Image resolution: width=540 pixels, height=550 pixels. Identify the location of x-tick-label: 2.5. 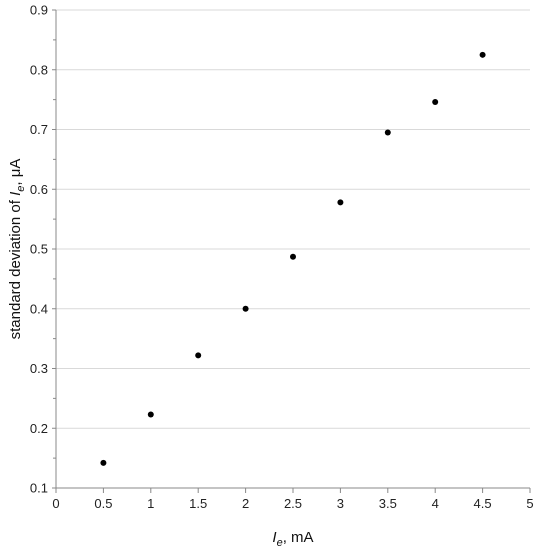
(293, 503).